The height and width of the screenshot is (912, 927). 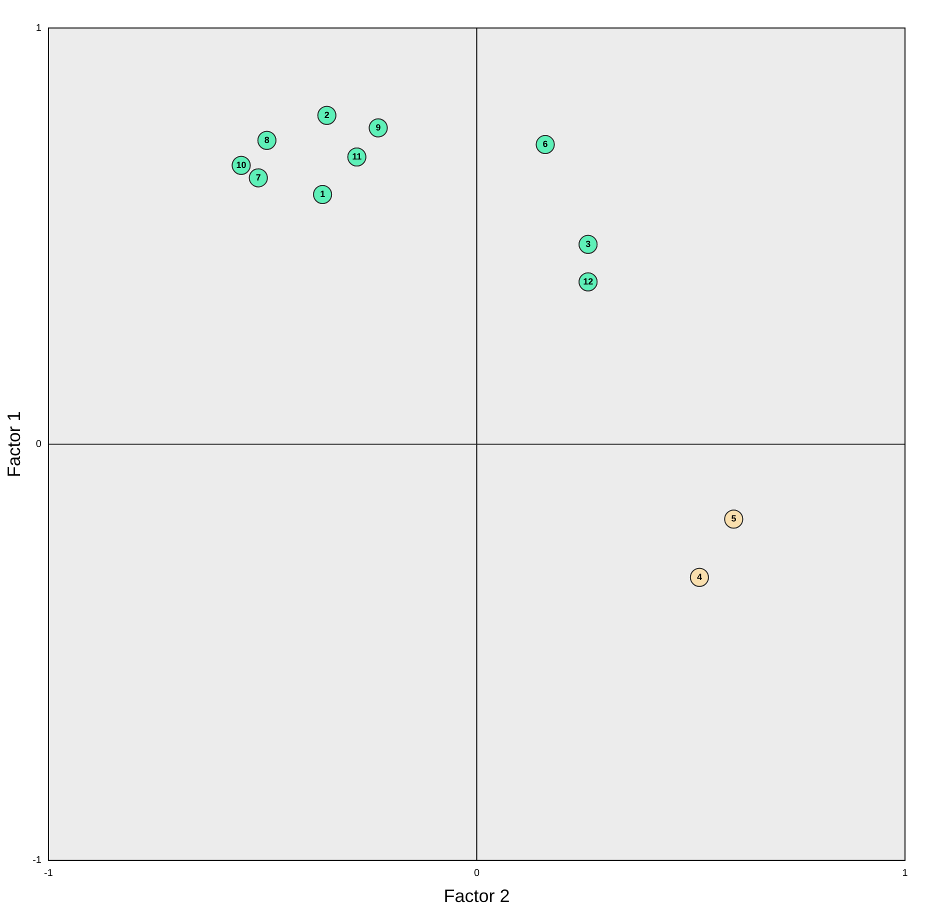 I want to click on annotation: 3, so click(x=588, y=243).